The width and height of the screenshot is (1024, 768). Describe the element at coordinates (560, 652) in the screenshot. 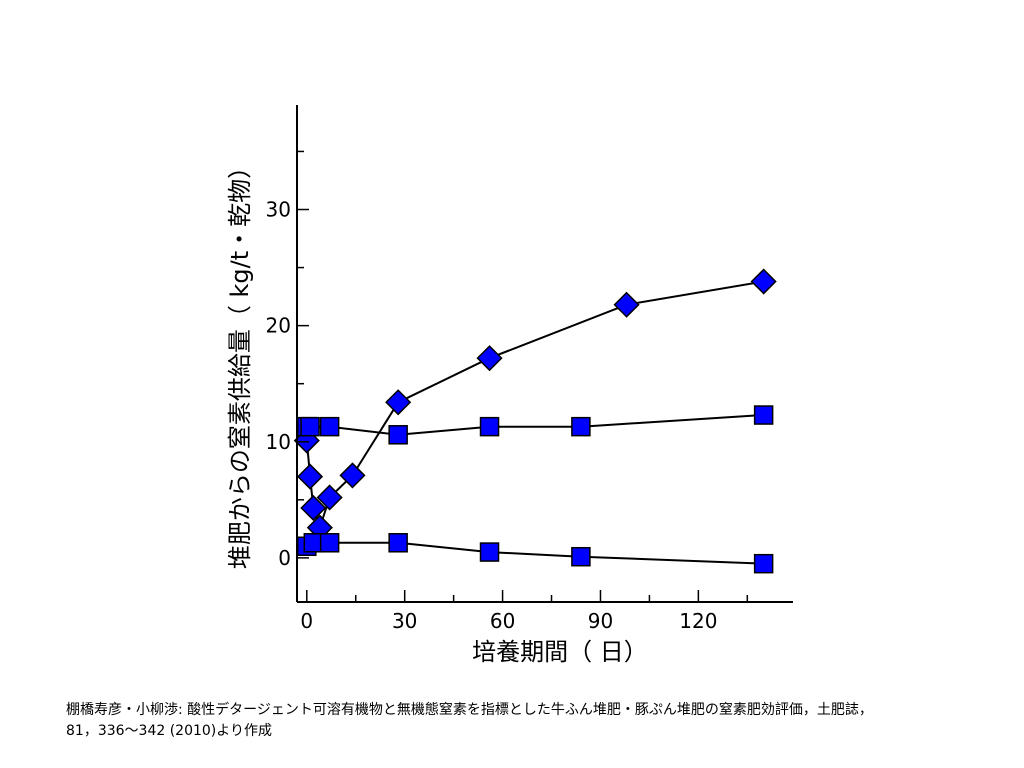

I see `x-axis-title: 培養期間（ 日）` at that location.